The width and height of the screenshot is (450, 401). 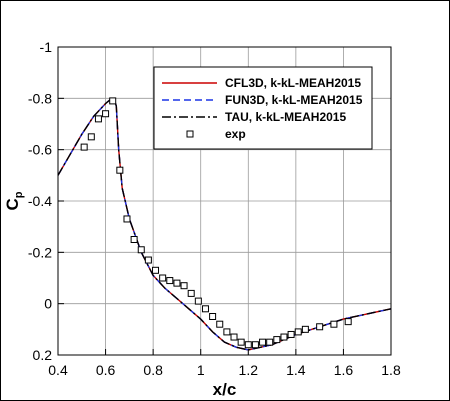 What do you see at coordinates (224, 363) in the screenshot?
I see `x-ticks: 0.4 0.6 0.8 1 1.2 1.4 1.6 1.8` at bounding box center [224, 363].